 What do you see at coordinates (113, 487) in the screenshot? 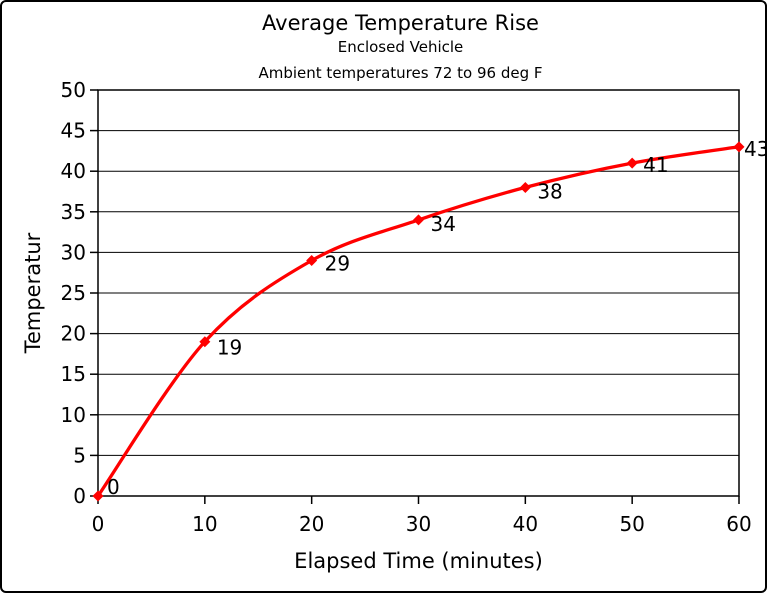
I see `data-point-label: 0` at bounding box center [113, 487].